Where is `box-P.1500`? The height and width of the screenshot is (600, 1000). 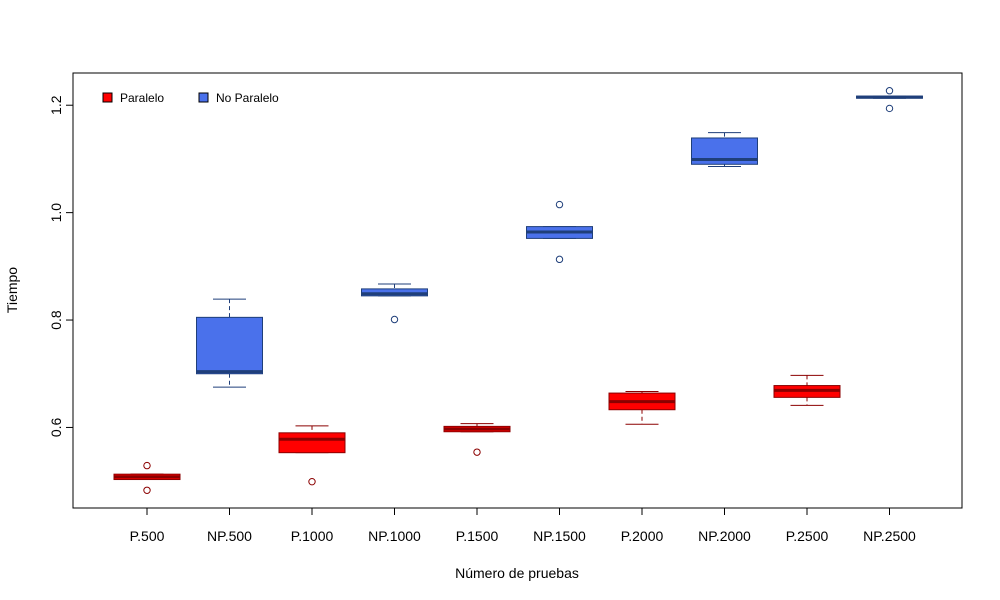 box-P.1500 is located at coordinates (477, 439).